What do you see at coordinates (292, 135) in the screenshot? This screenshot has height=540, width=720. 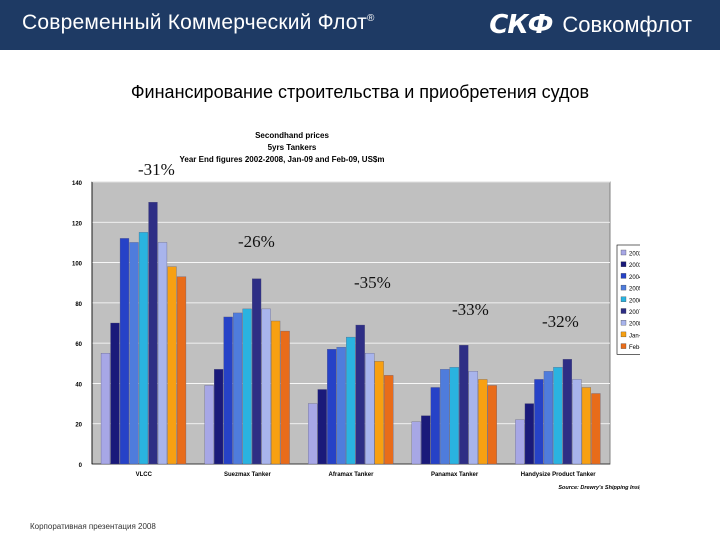 I see `chart-title-line: Secondhand prices` at bounding box center [292, 135].